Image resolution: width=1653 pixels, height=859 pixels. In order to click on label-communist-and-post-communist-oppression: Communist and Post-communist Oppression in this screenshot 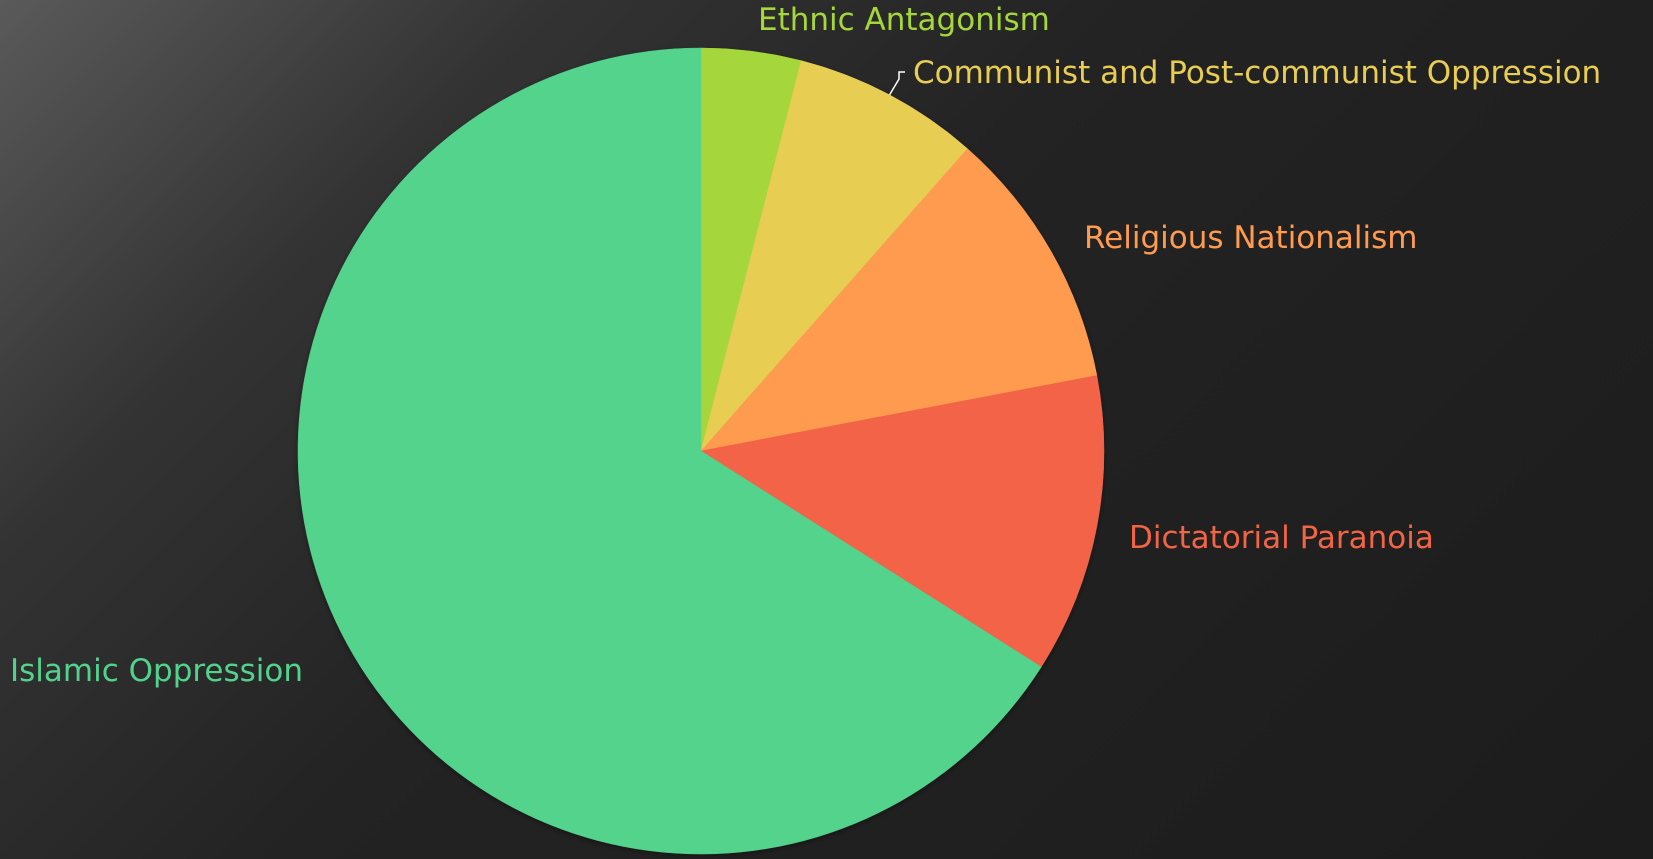, I will do `click(1257, 73)`.